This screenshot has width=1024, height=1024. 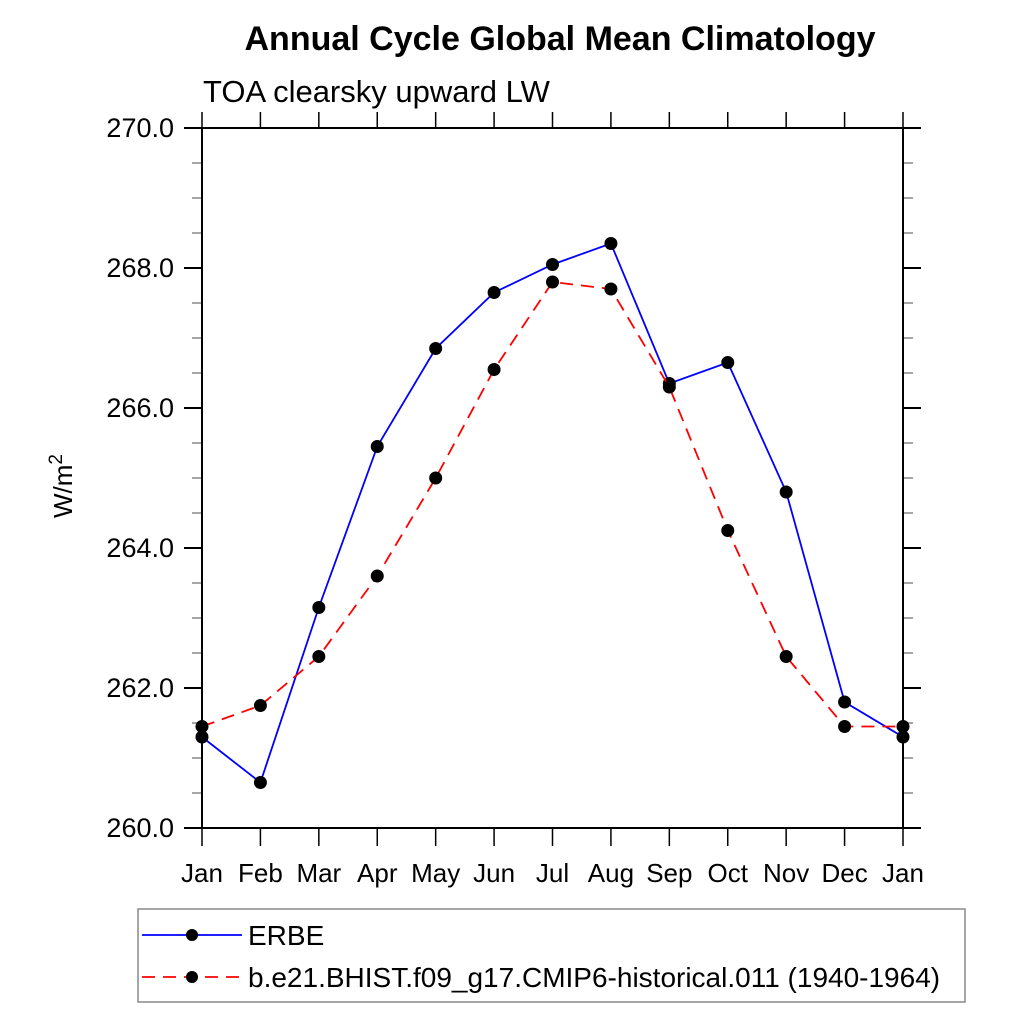 What do you see at coordinates (552, 873) in the screenshot?
I see `x-tick-label: Jul` at bounding box center [552, 873].